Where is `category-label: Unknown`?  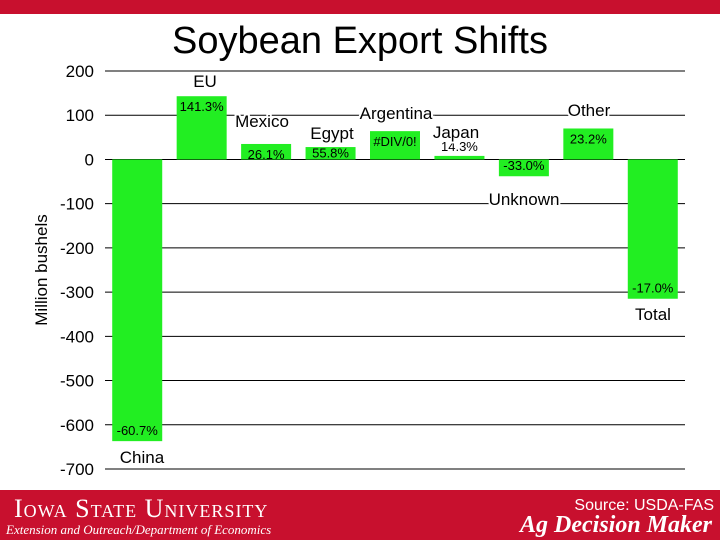
category-label: Unknown is located at coordinates (524, 199).